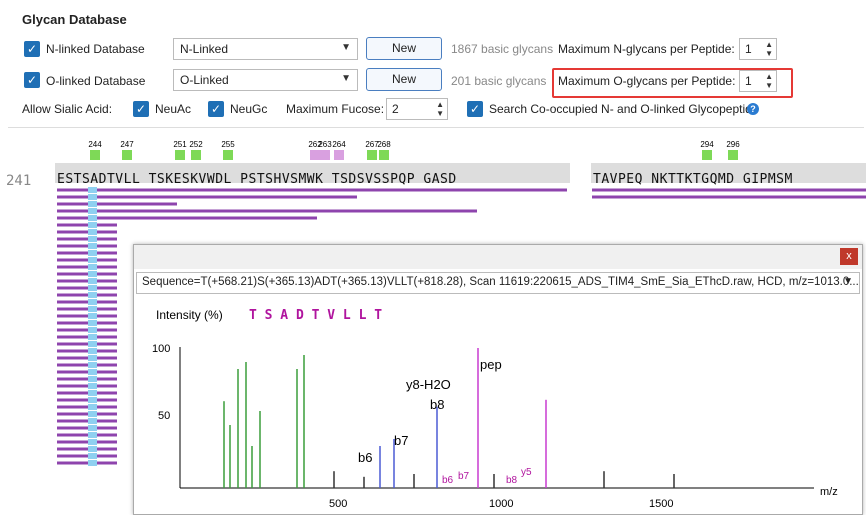 This screenshot has width=866, height=515. What do you see at coordinates (404, 79) in the screenshot?
I see `new-o-glycan-button: New` at bounding box center [404, 79].